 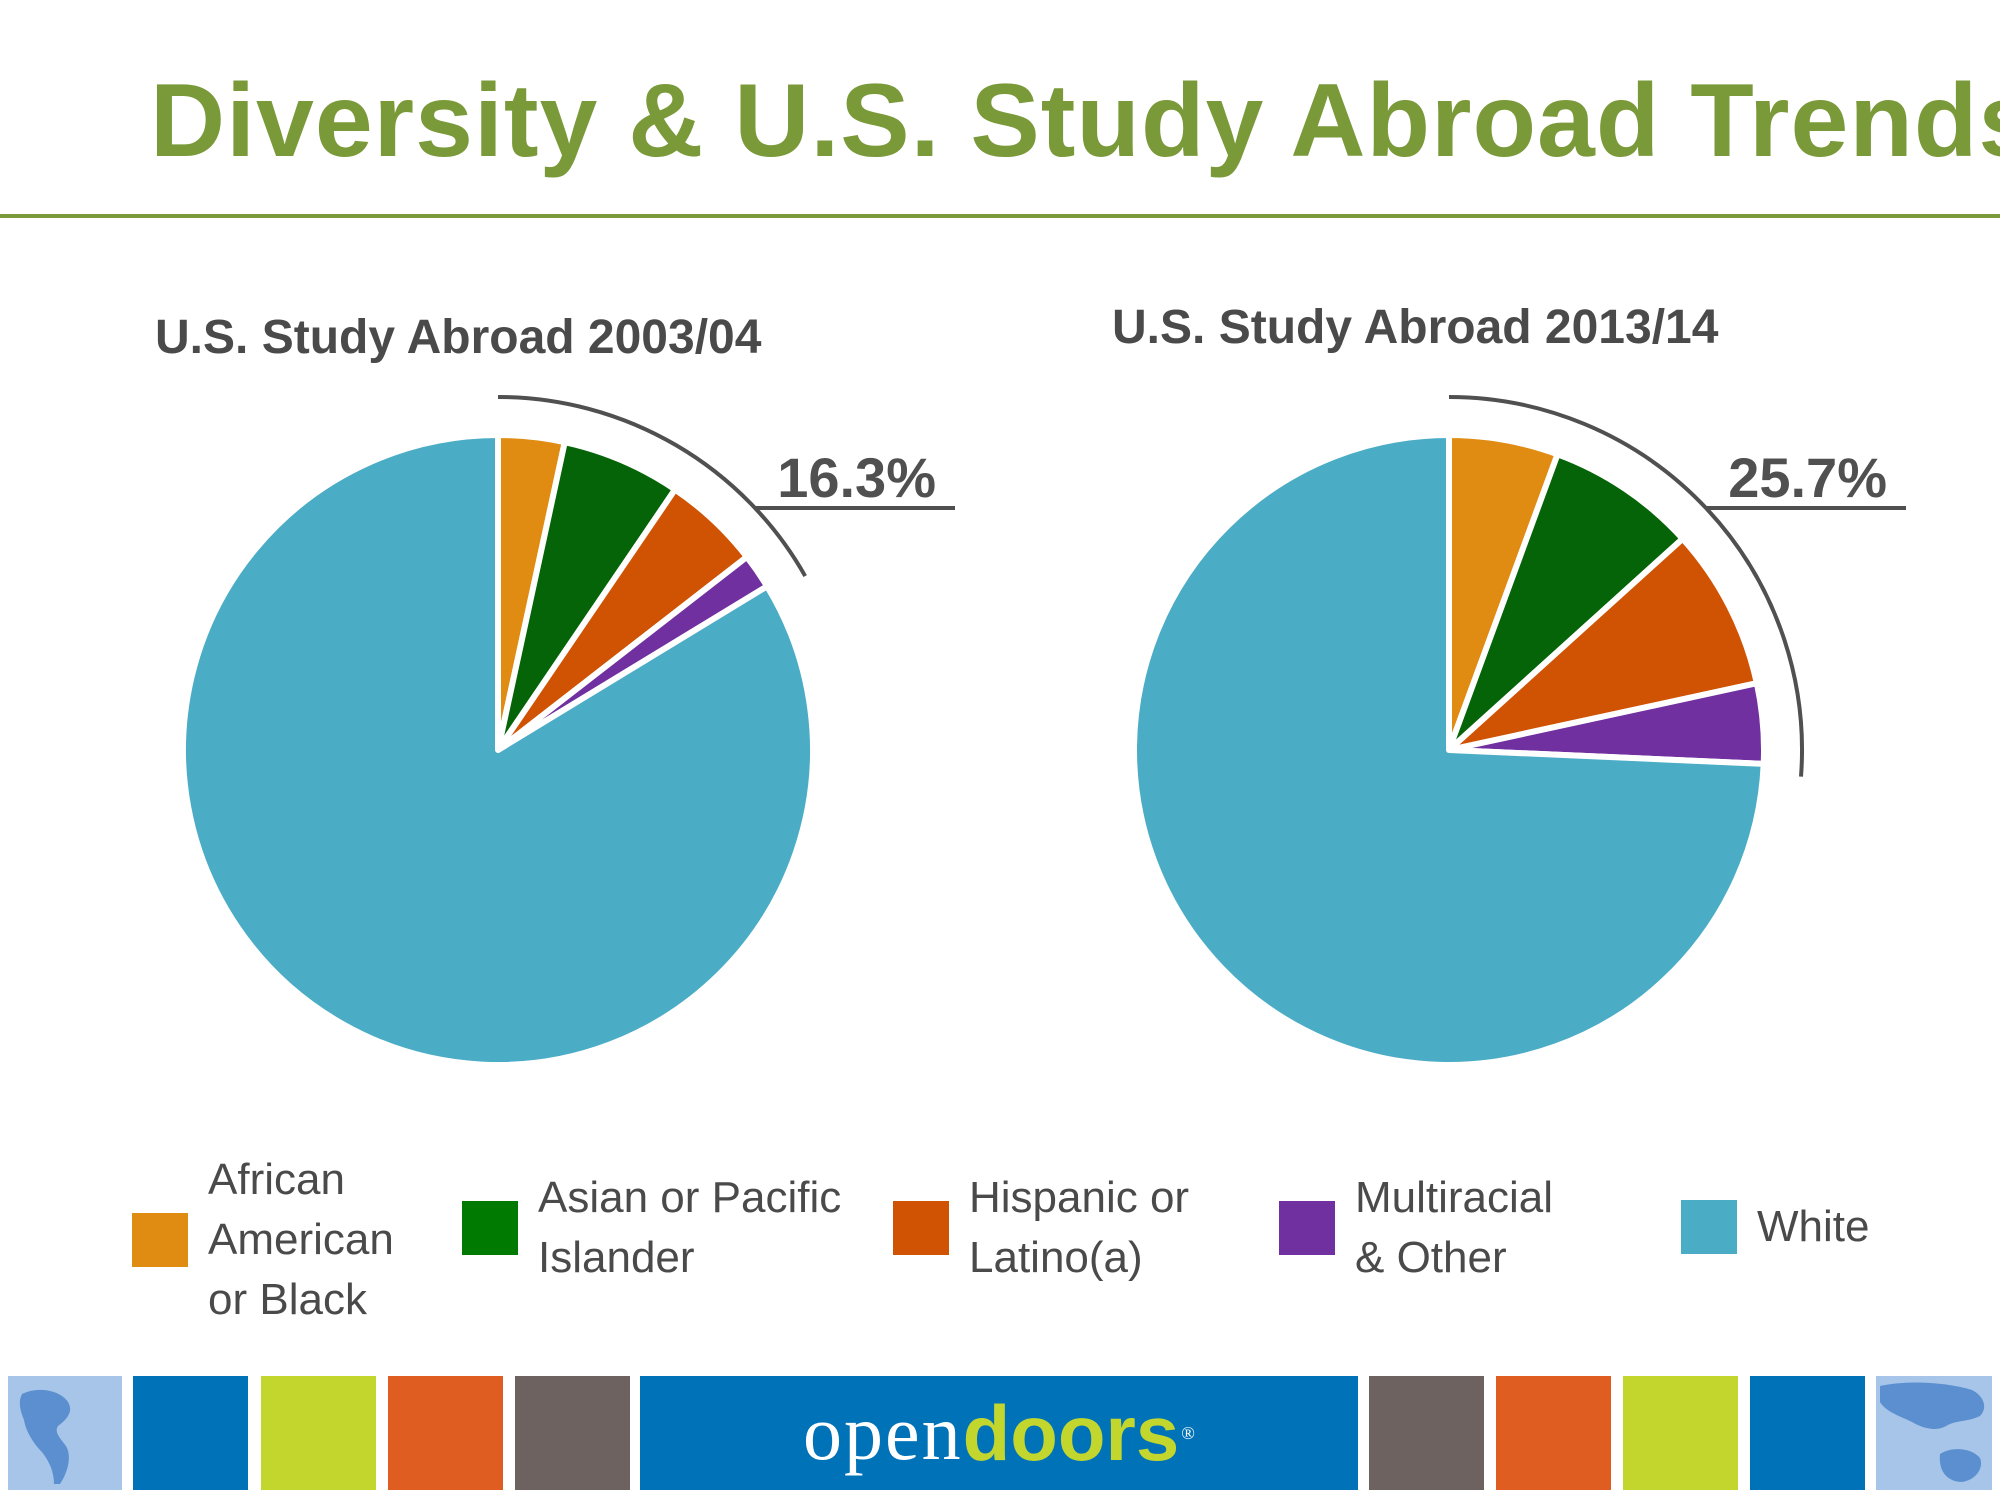 What do you see at coordinates (498, 750) in the screenshot?
I see `pie-slice-2003-white` at bounding box center [498, 750].